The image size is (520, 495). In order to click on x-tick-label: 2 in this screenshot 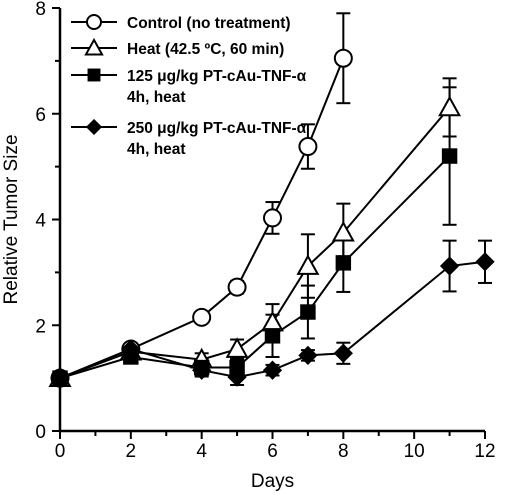, I will do `click(131, 451)`.